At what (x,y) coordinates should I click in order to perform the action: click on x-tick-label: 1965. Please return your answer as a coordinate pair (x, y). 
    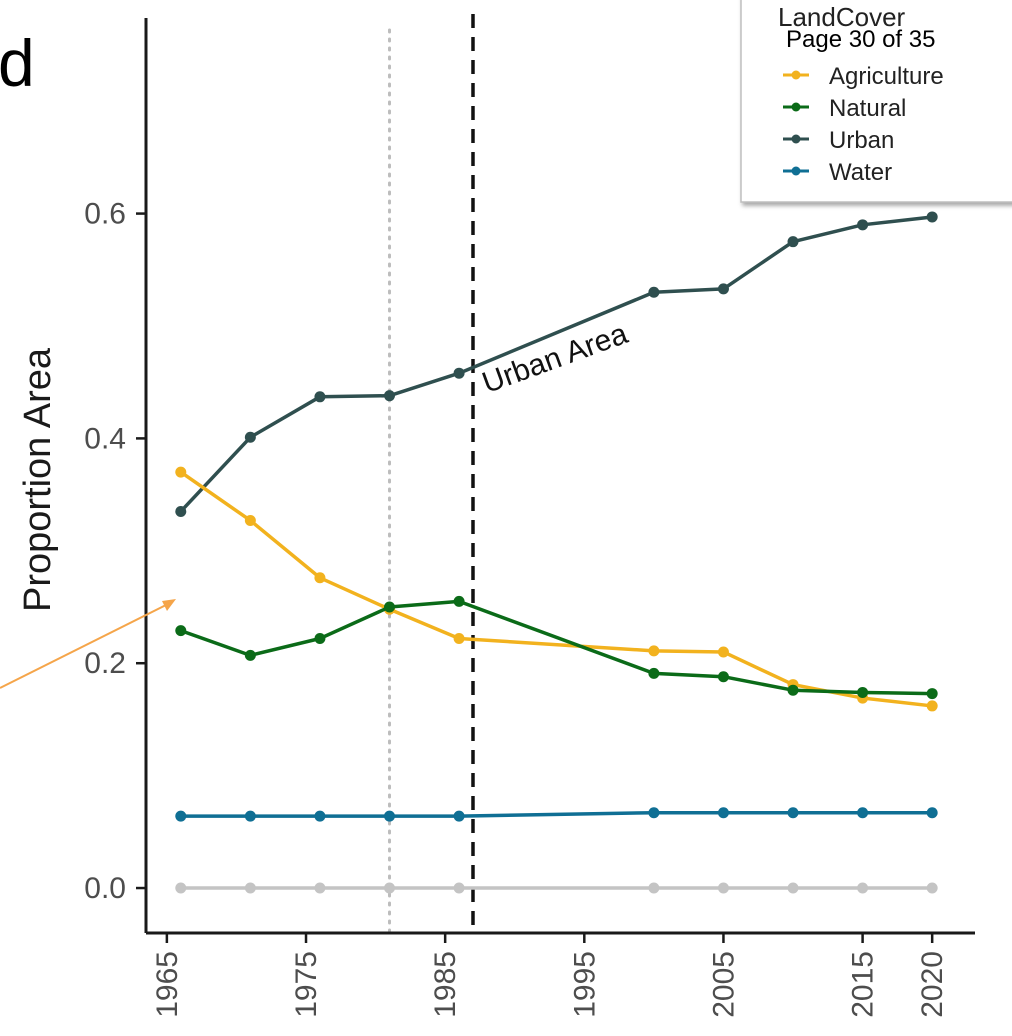
    Looking at the image, I should click on (167, 984).